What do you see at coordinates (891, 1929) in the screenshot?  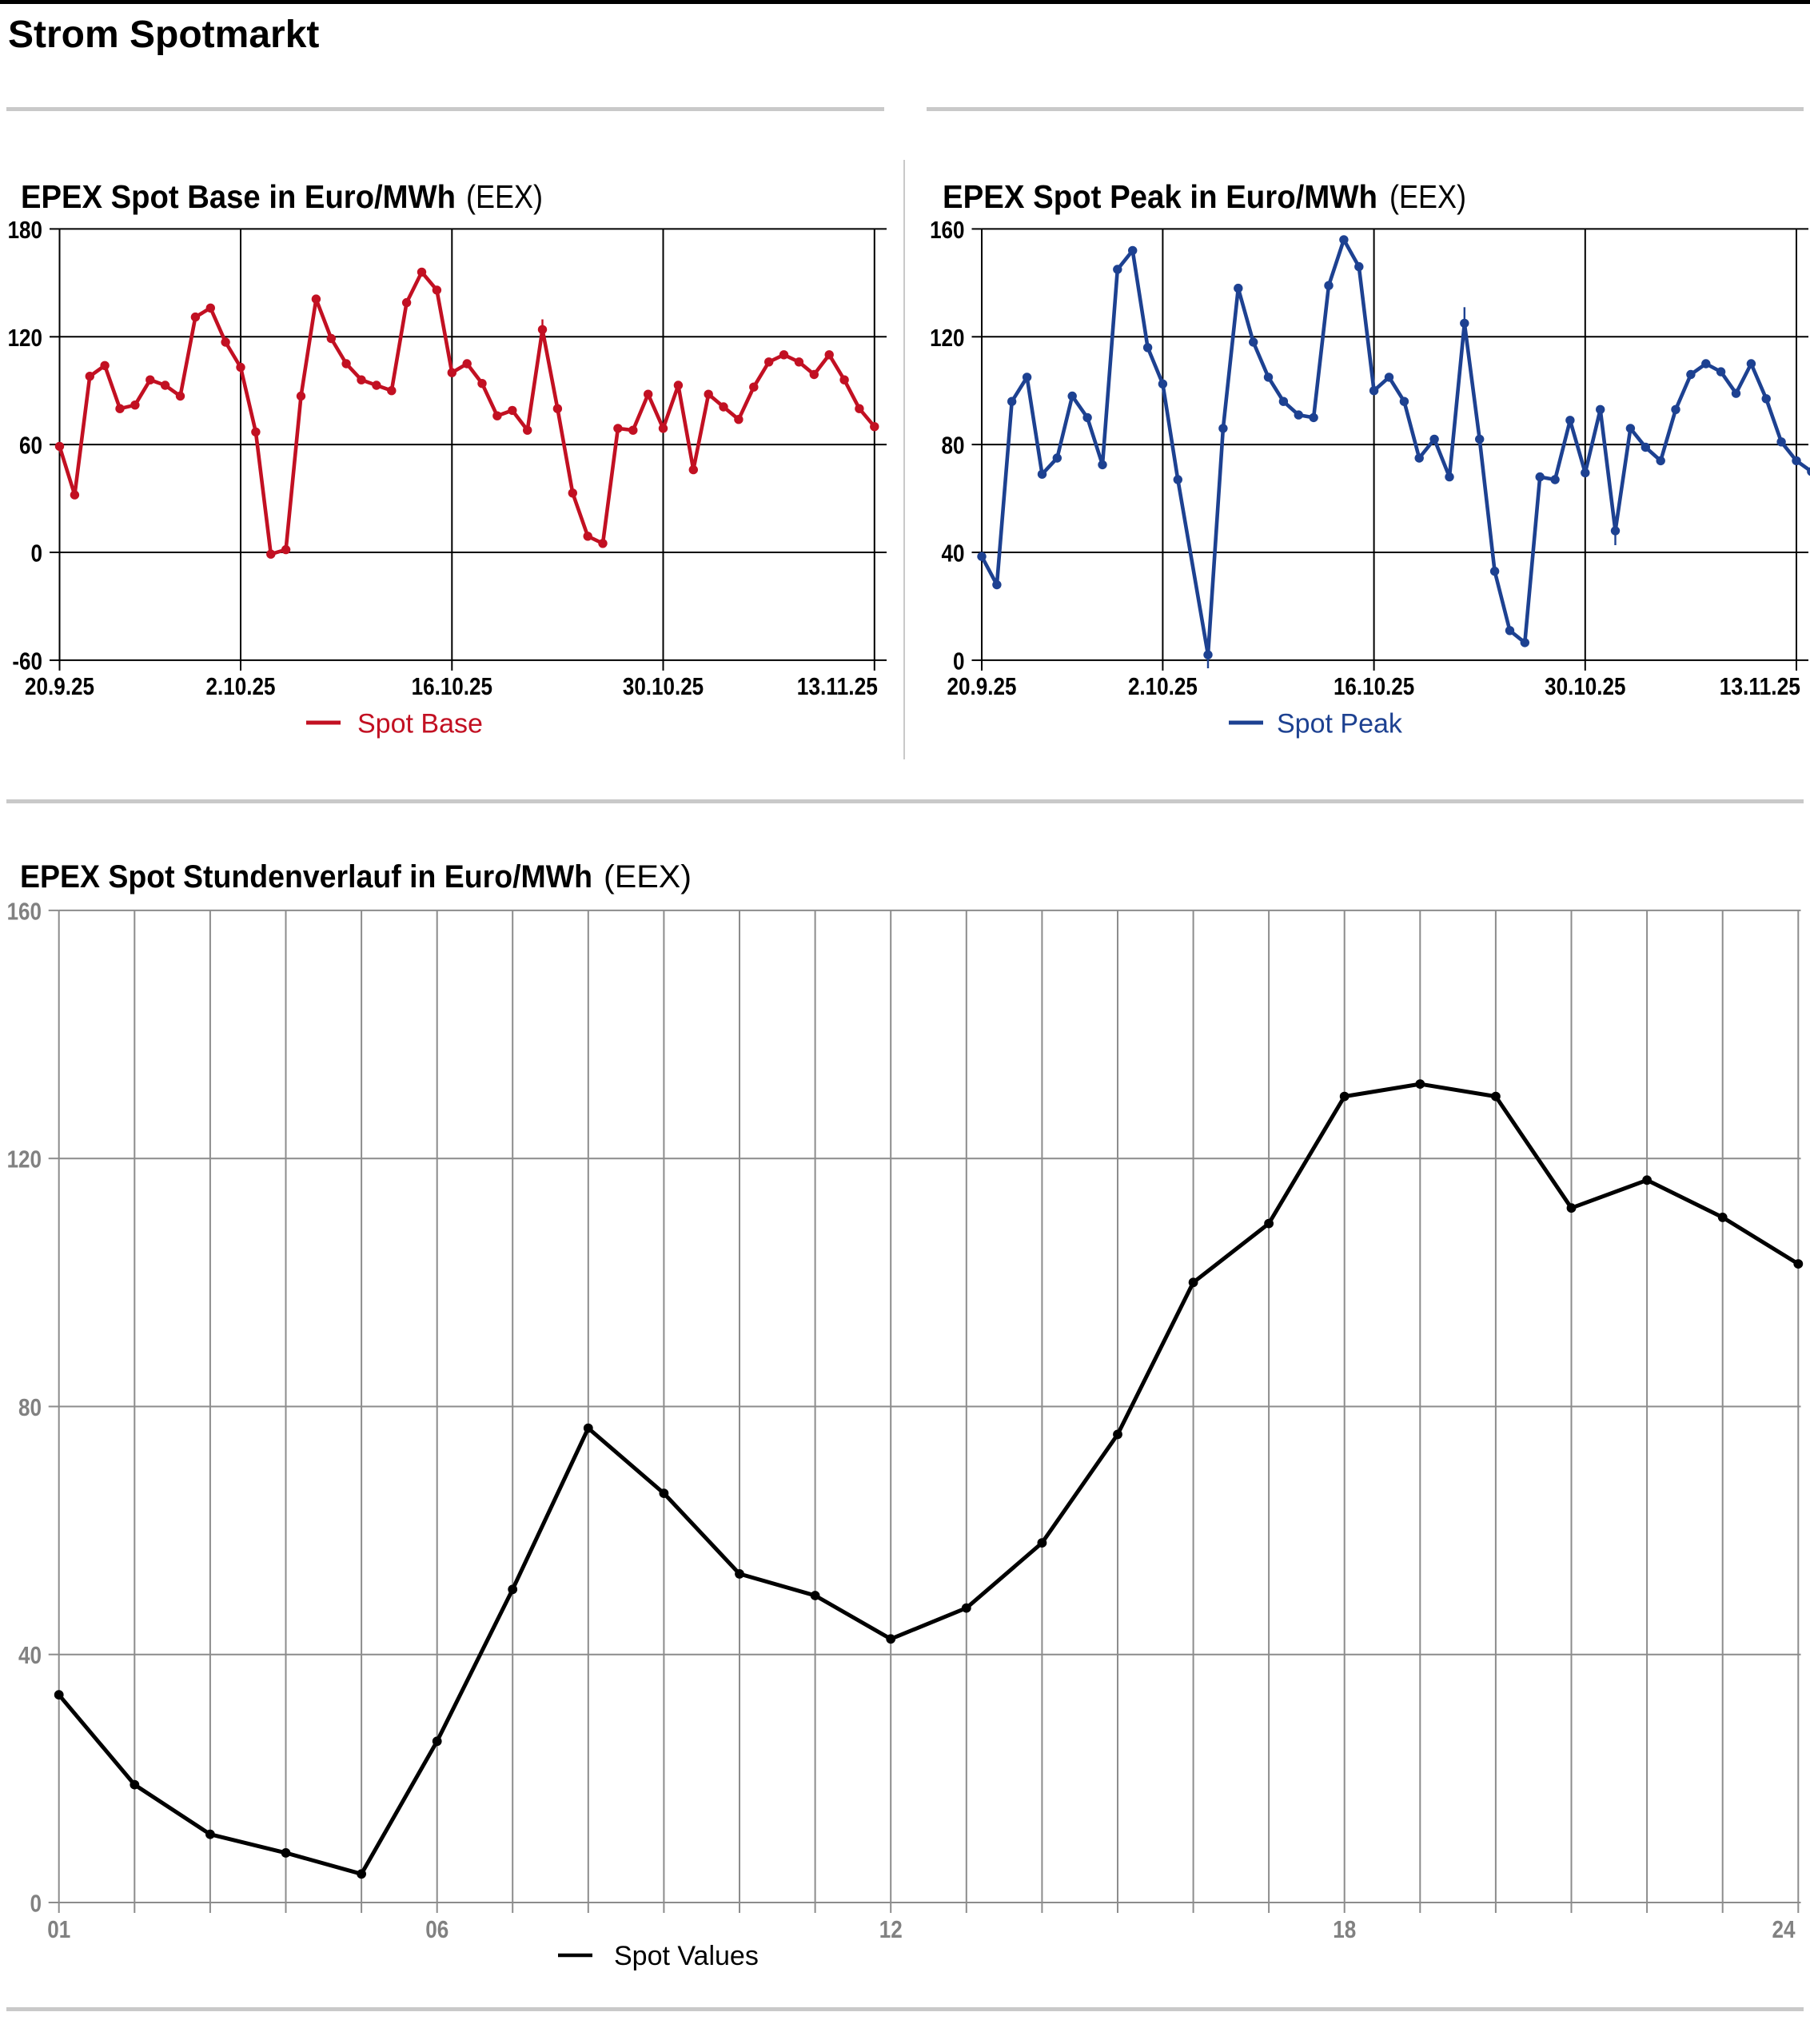 I see `svg-text: 12` at bounding box center [891, 1929].